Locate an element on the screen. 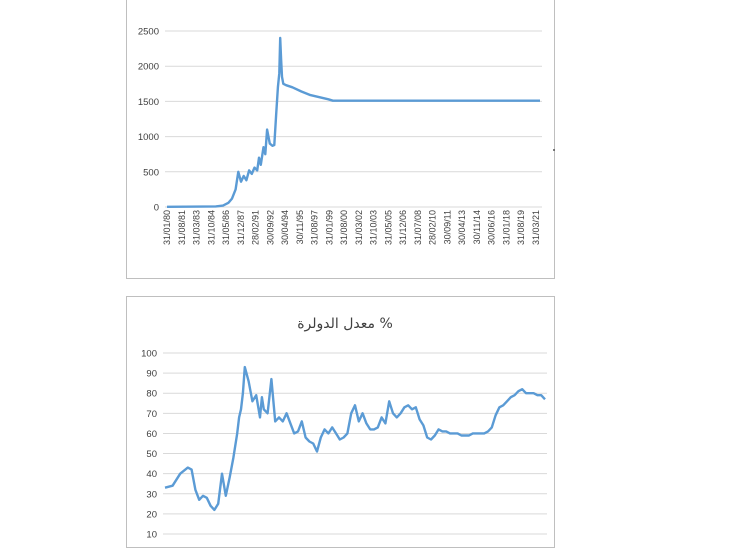 Image resolution: width=745 pixels, height=548 pixels. x-tick-label: 31/01/99 is located at coordinates (329, 227).